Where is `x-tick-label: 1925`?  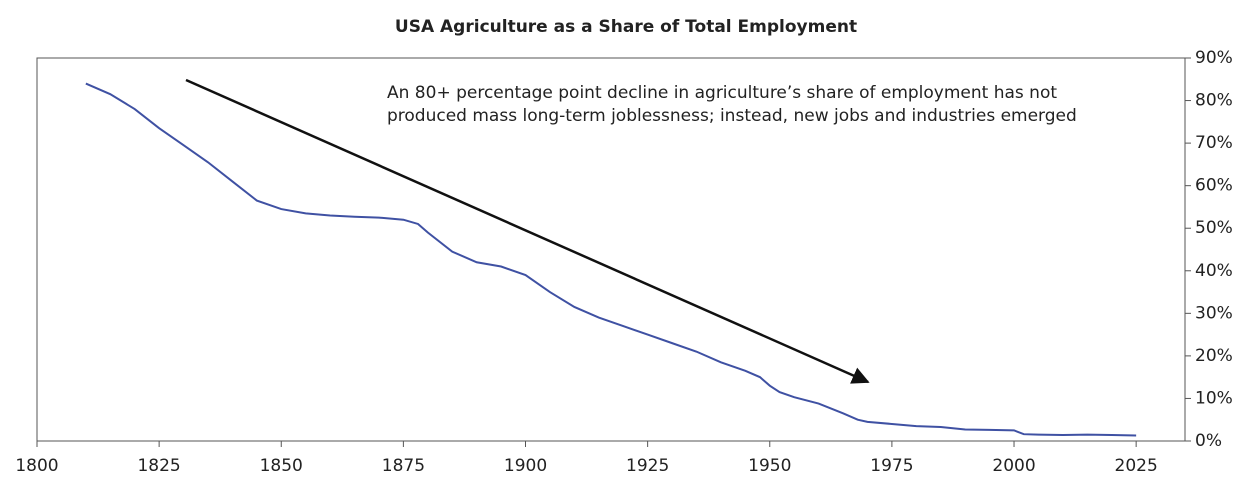
x-tick-label: 1925 is located at coordinates (647, 466).